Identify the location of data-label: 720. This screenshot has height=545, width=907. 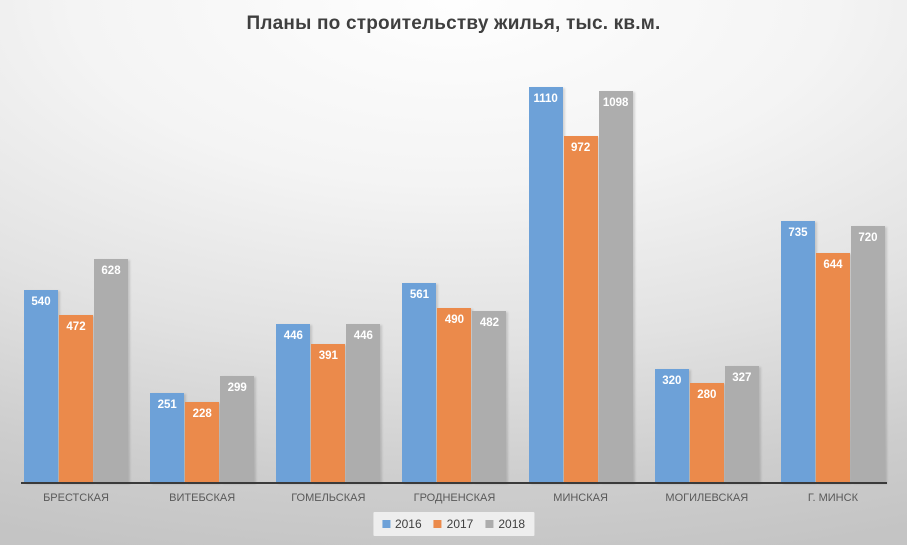
(868, 238).